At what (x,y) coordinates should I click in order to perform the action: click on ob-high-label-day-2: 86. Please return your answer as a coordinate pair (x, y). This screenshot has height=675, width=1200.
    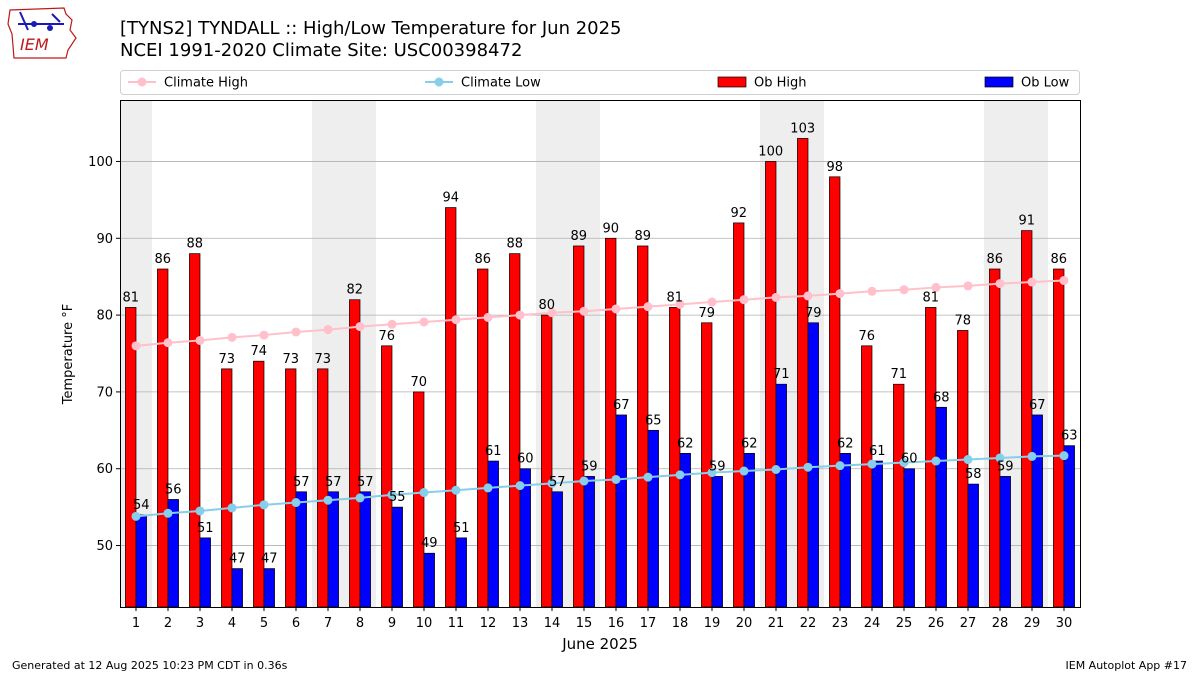
    Looking at the image, I should click on (162, 259).